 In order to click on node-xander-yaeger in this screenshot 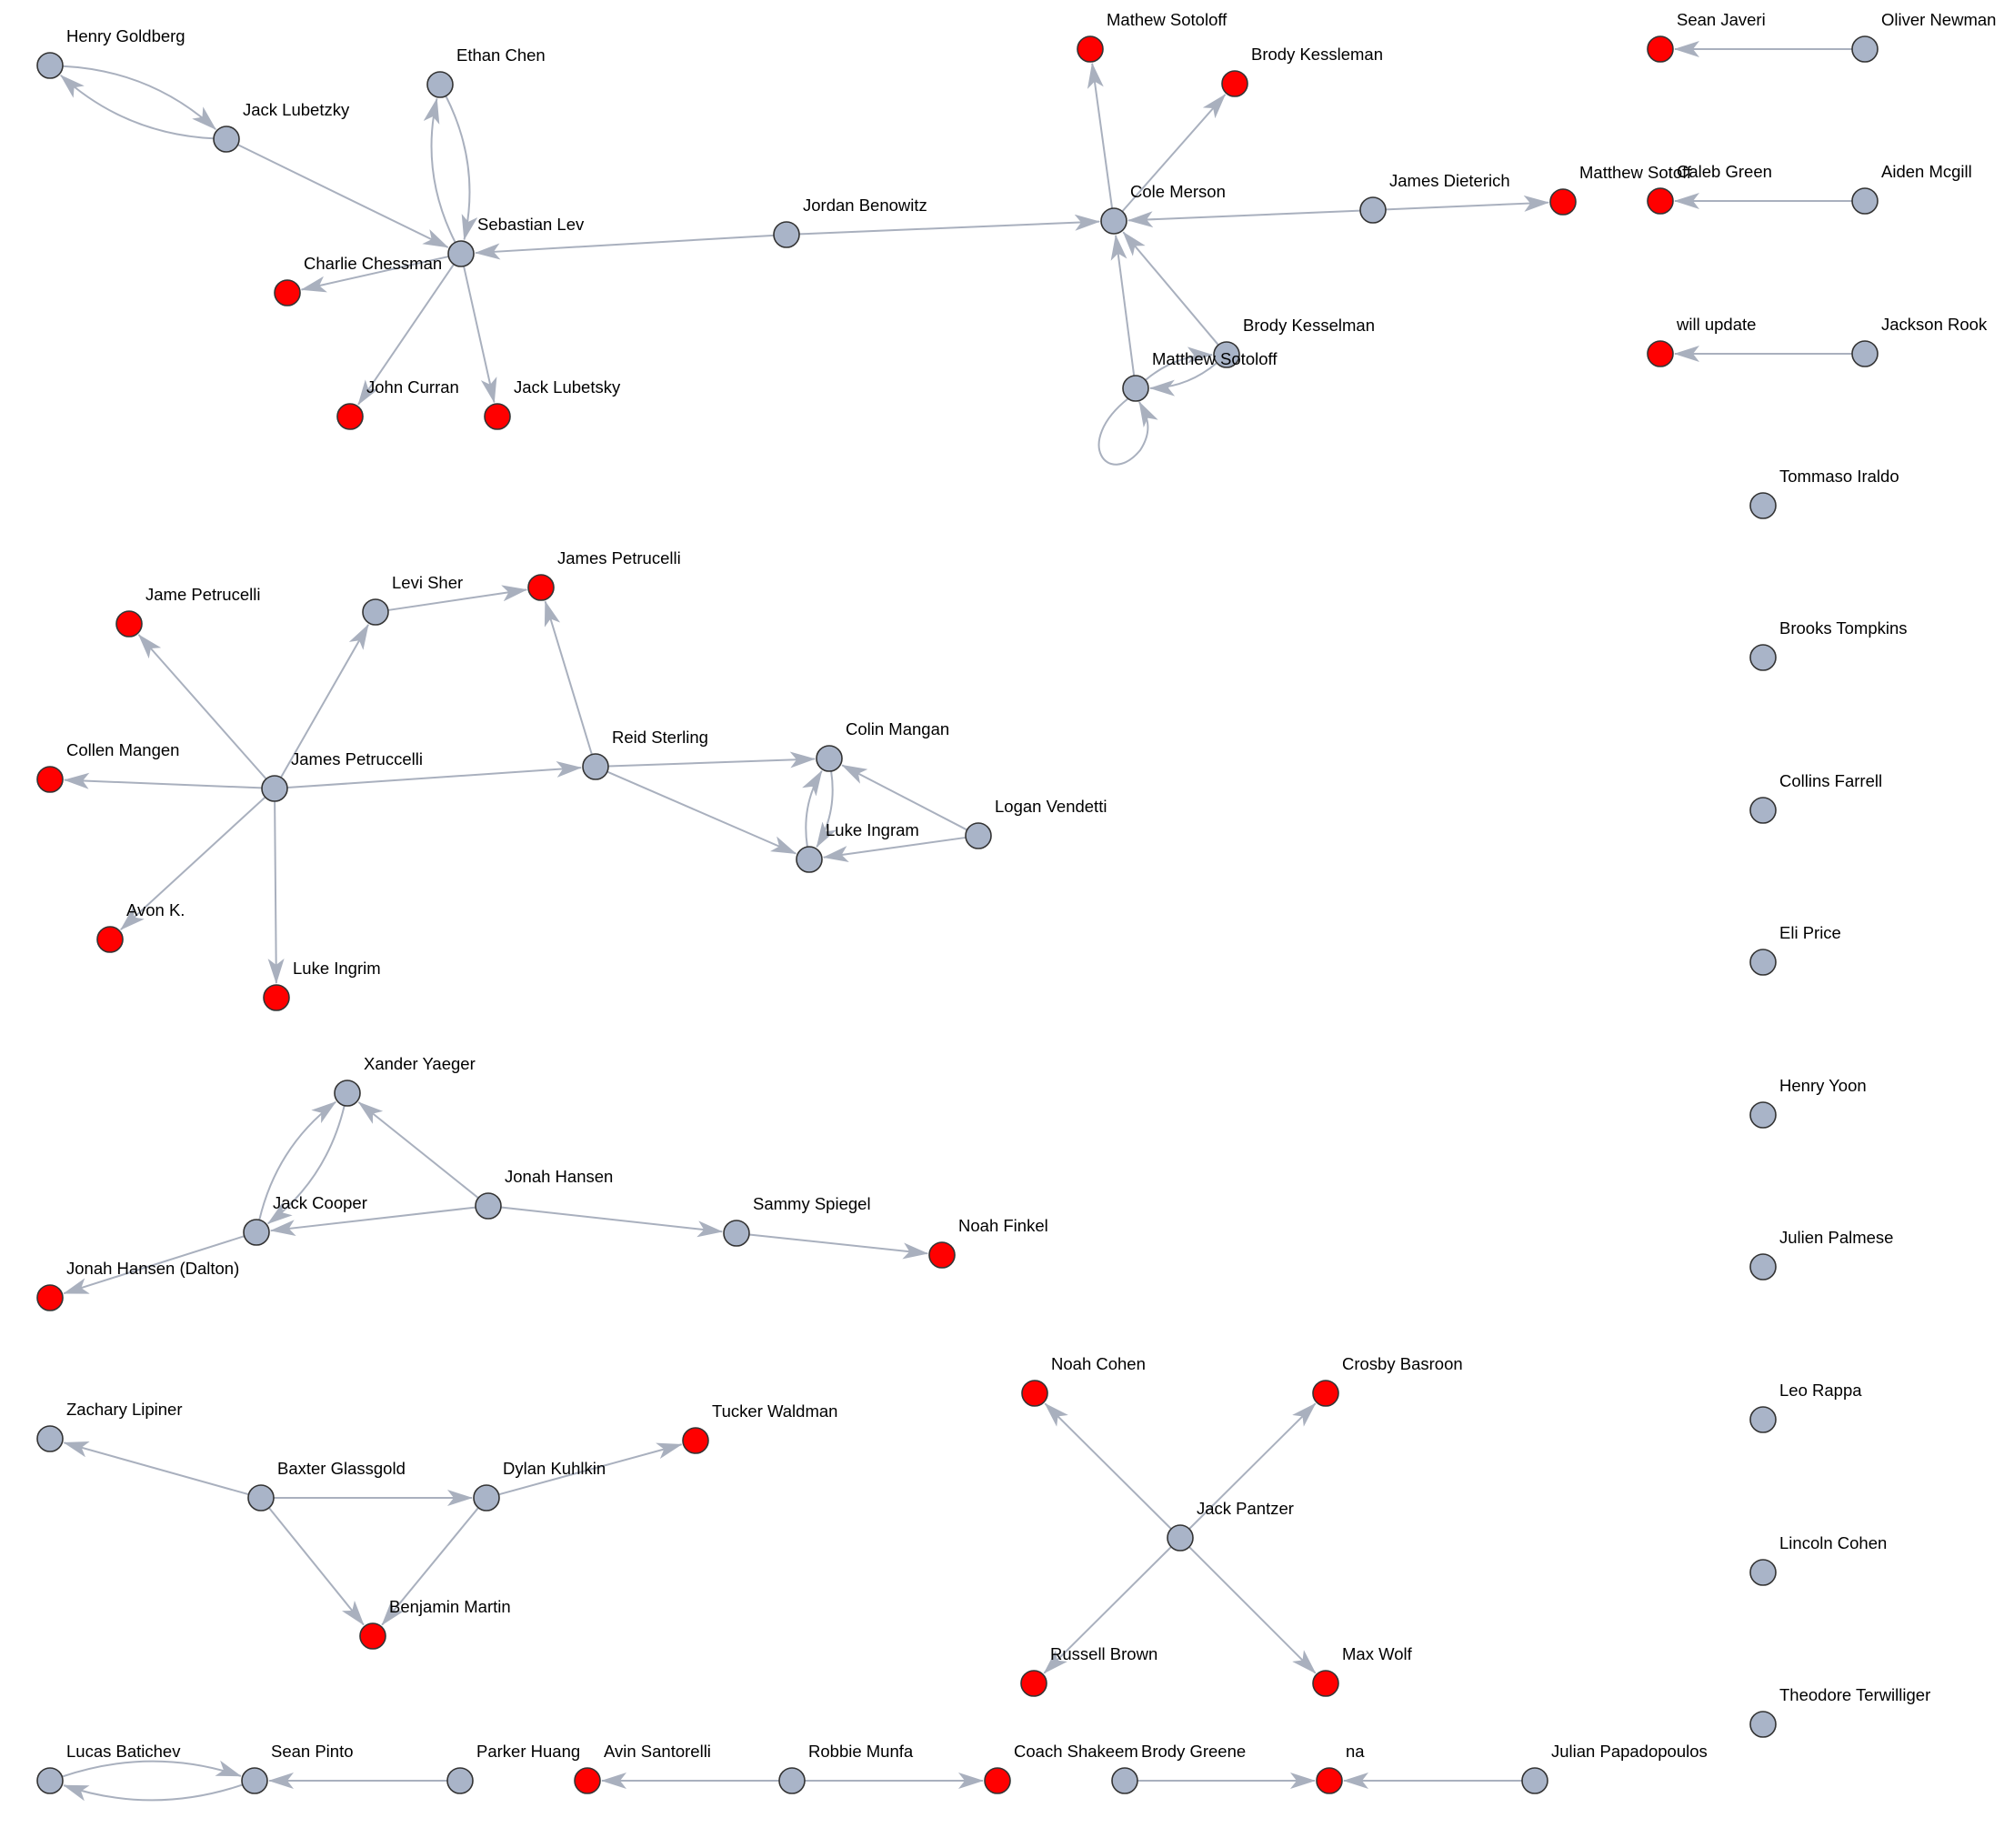, I will do `click(347, 1094)`.